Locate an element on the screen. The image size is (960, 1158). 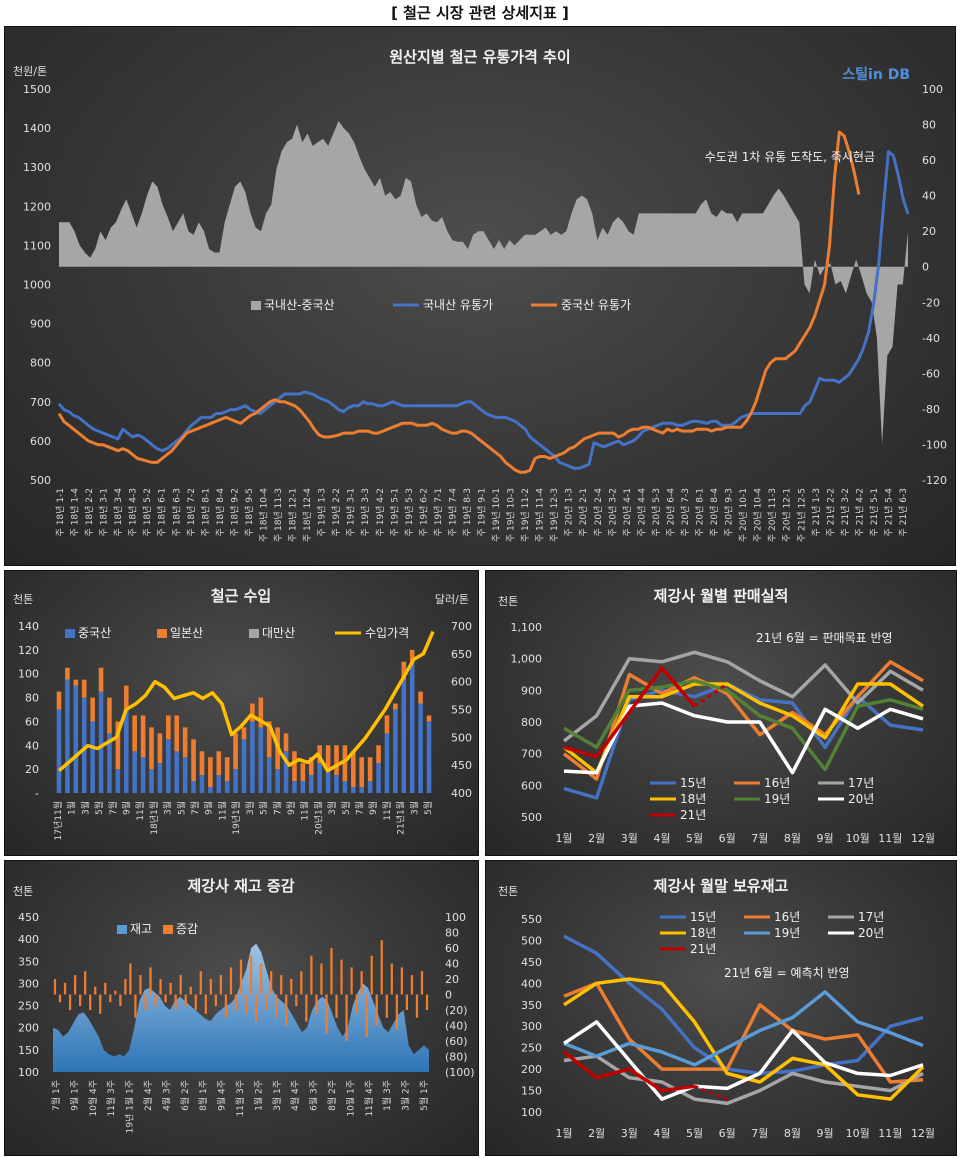
x-tick-label: 주 18년 10-4 is located at coordinates (264, 515).